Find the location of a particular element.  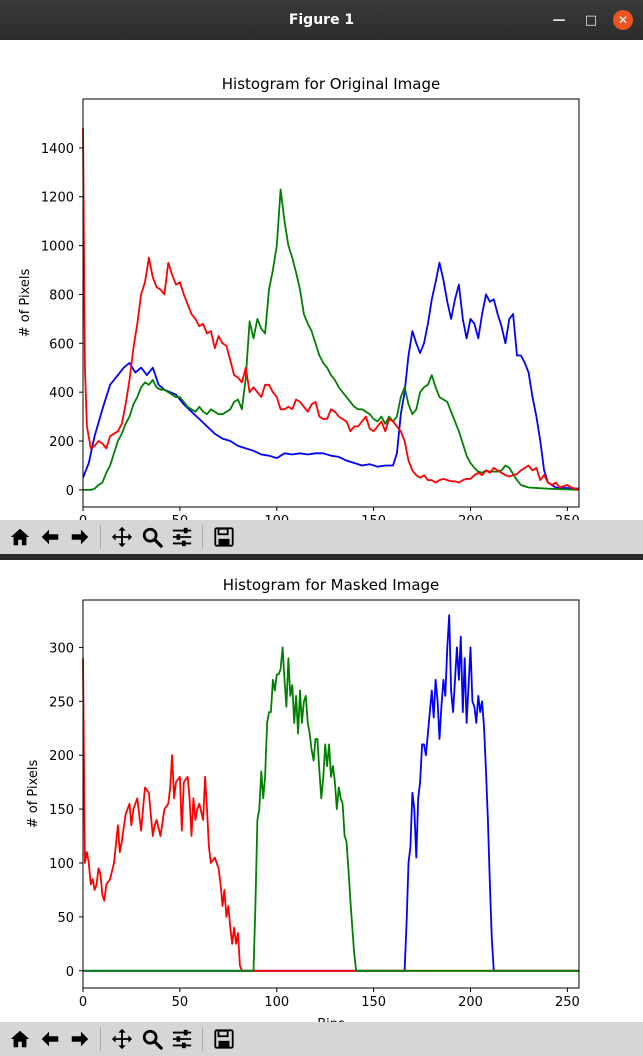

title-bar: Figure 1 — □ ✕ is located at coordinates (321, 20).